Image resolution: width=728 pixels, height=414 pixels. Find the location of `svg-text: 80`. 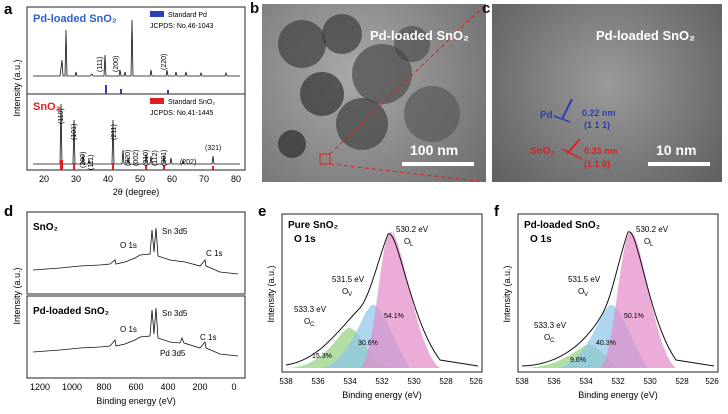

svg-text: 80 is located at coordinates (236, 179).